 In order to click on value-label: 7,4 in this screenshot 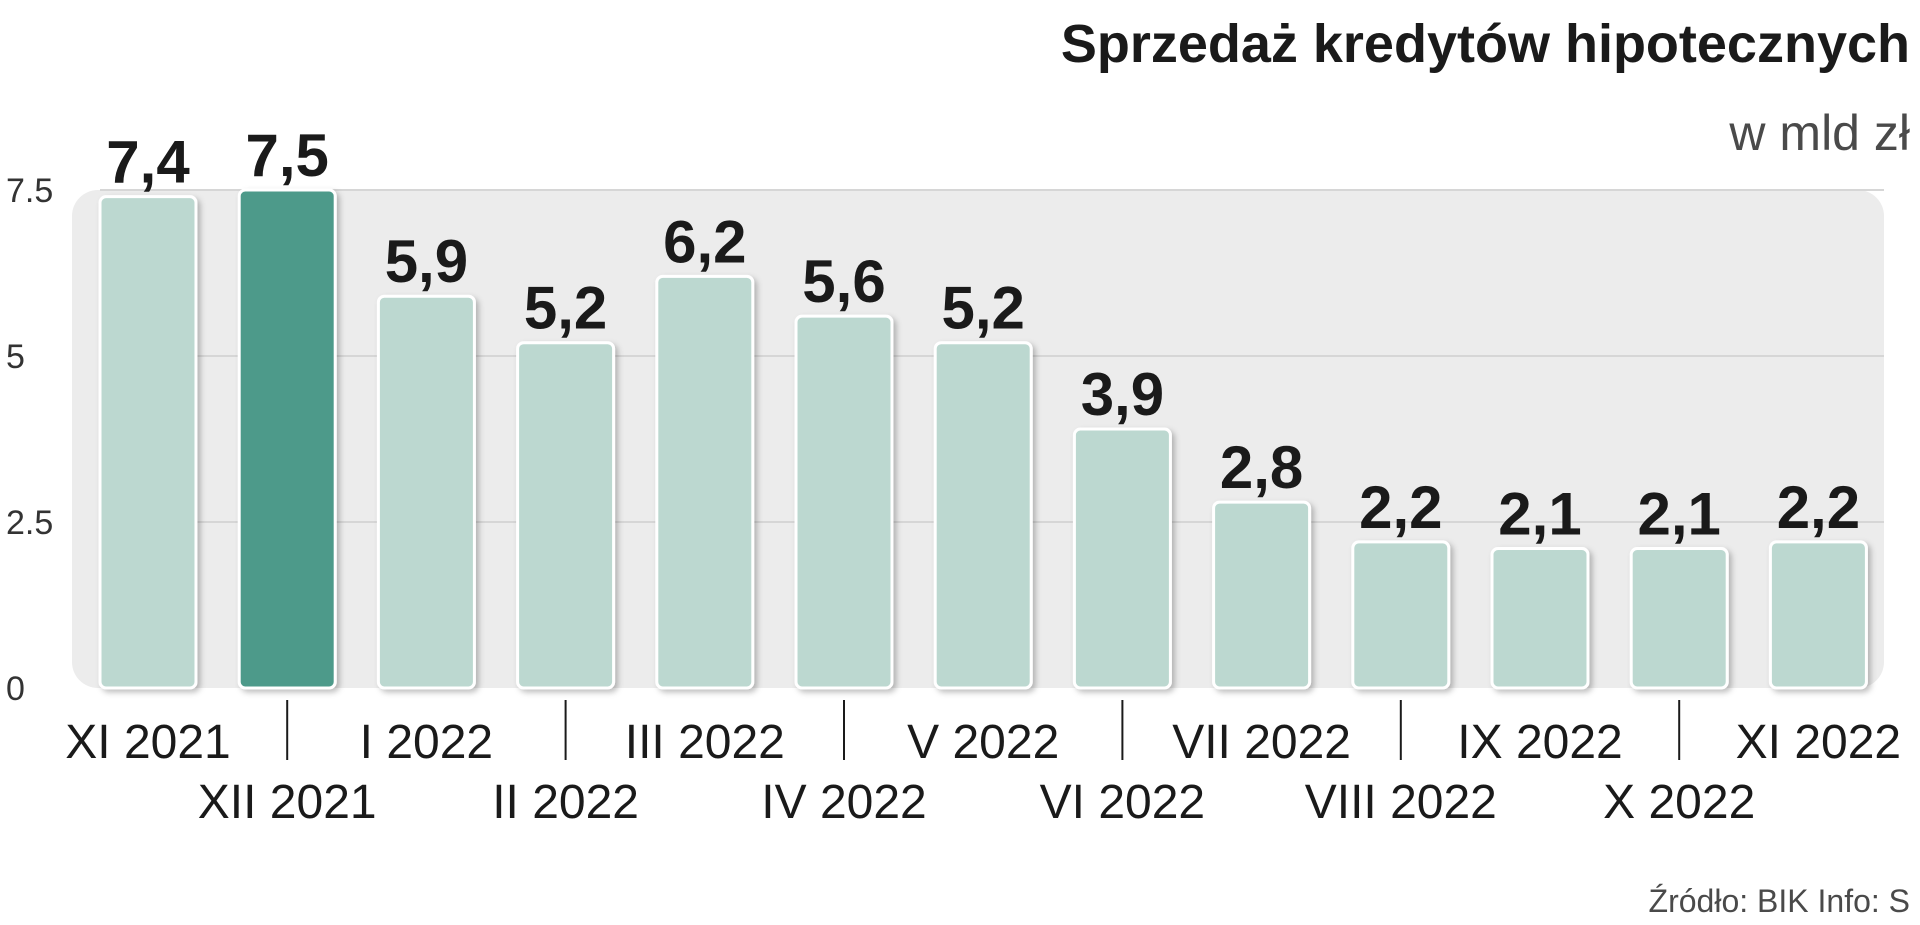, I will do `click(148, 162)`.